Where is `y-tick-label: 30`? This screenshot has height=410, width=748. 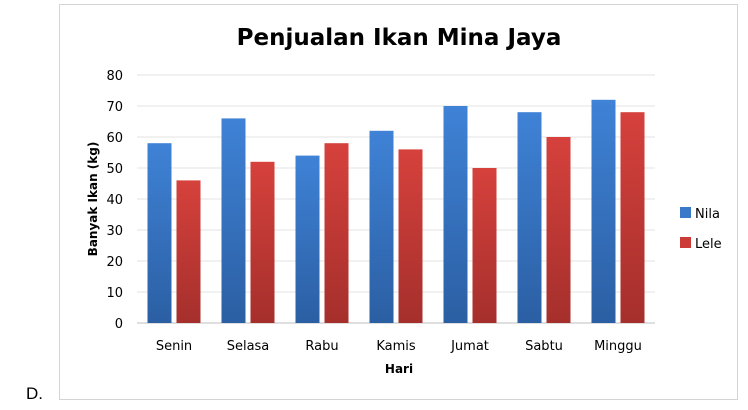 y-tick-label: 30 is located at coordinates (114, 231).